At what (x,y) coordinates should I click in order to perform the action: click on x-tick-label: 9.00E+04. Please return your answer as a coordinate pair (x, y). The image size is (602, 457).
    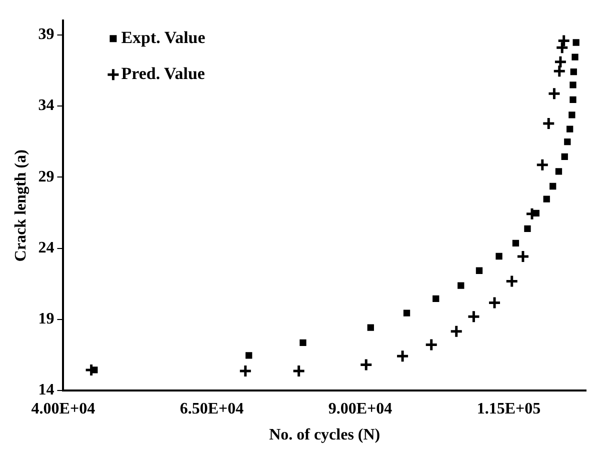
    Looking at the image, I should click on (360, 409).